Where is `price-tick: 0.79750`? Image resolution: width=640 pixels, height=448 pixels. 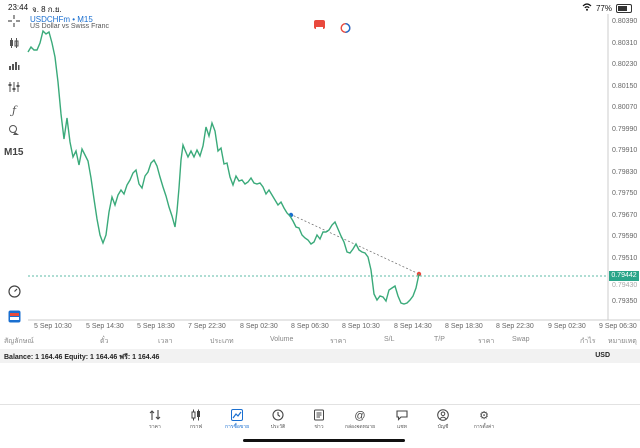 price-tick: 0.79750 is located at coordinates (625, 193).